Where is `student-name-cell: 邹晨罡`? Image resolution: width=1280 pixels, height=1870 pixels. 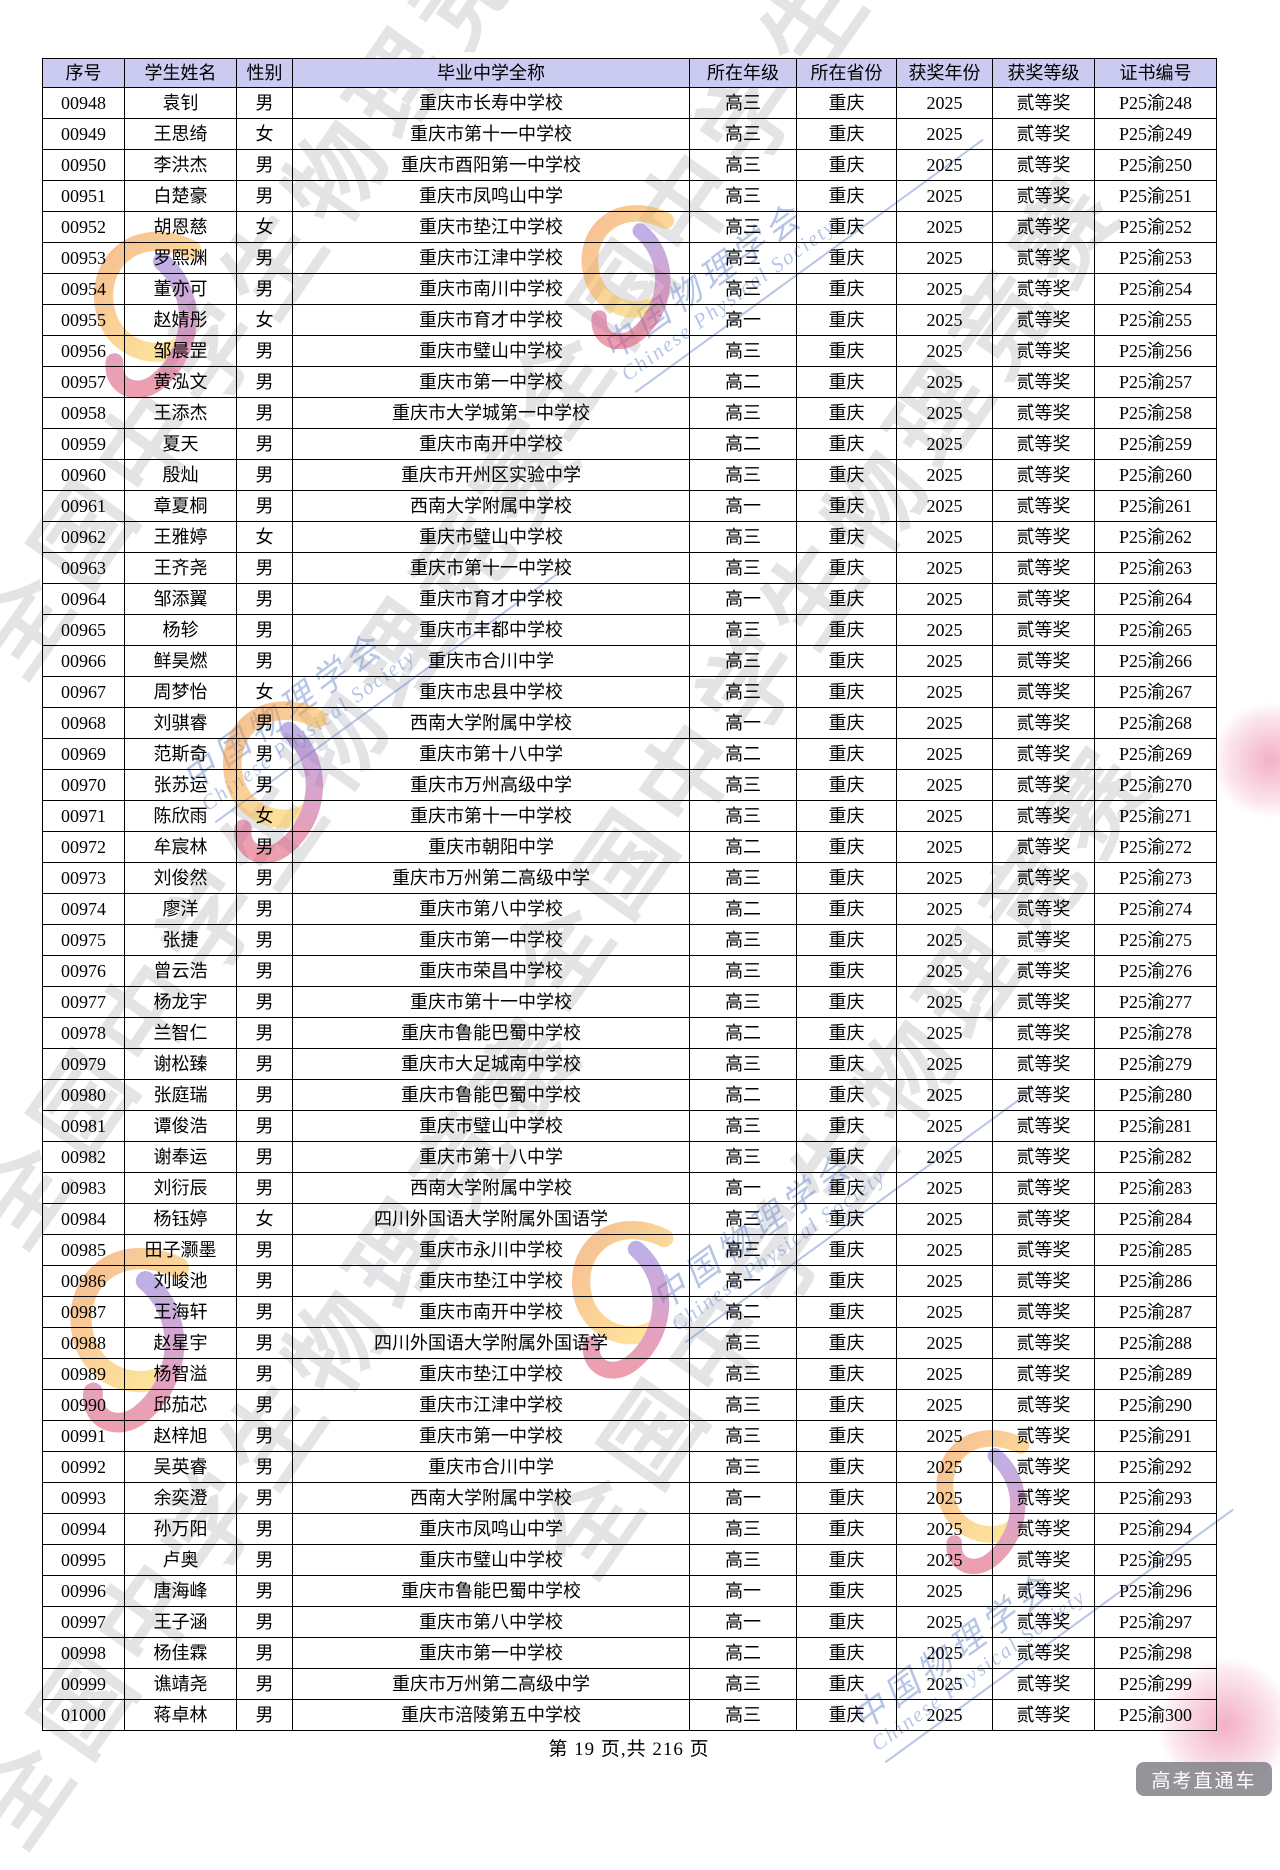 student-name-cell: 邹晨罡 is located at coordinates (180, 351).